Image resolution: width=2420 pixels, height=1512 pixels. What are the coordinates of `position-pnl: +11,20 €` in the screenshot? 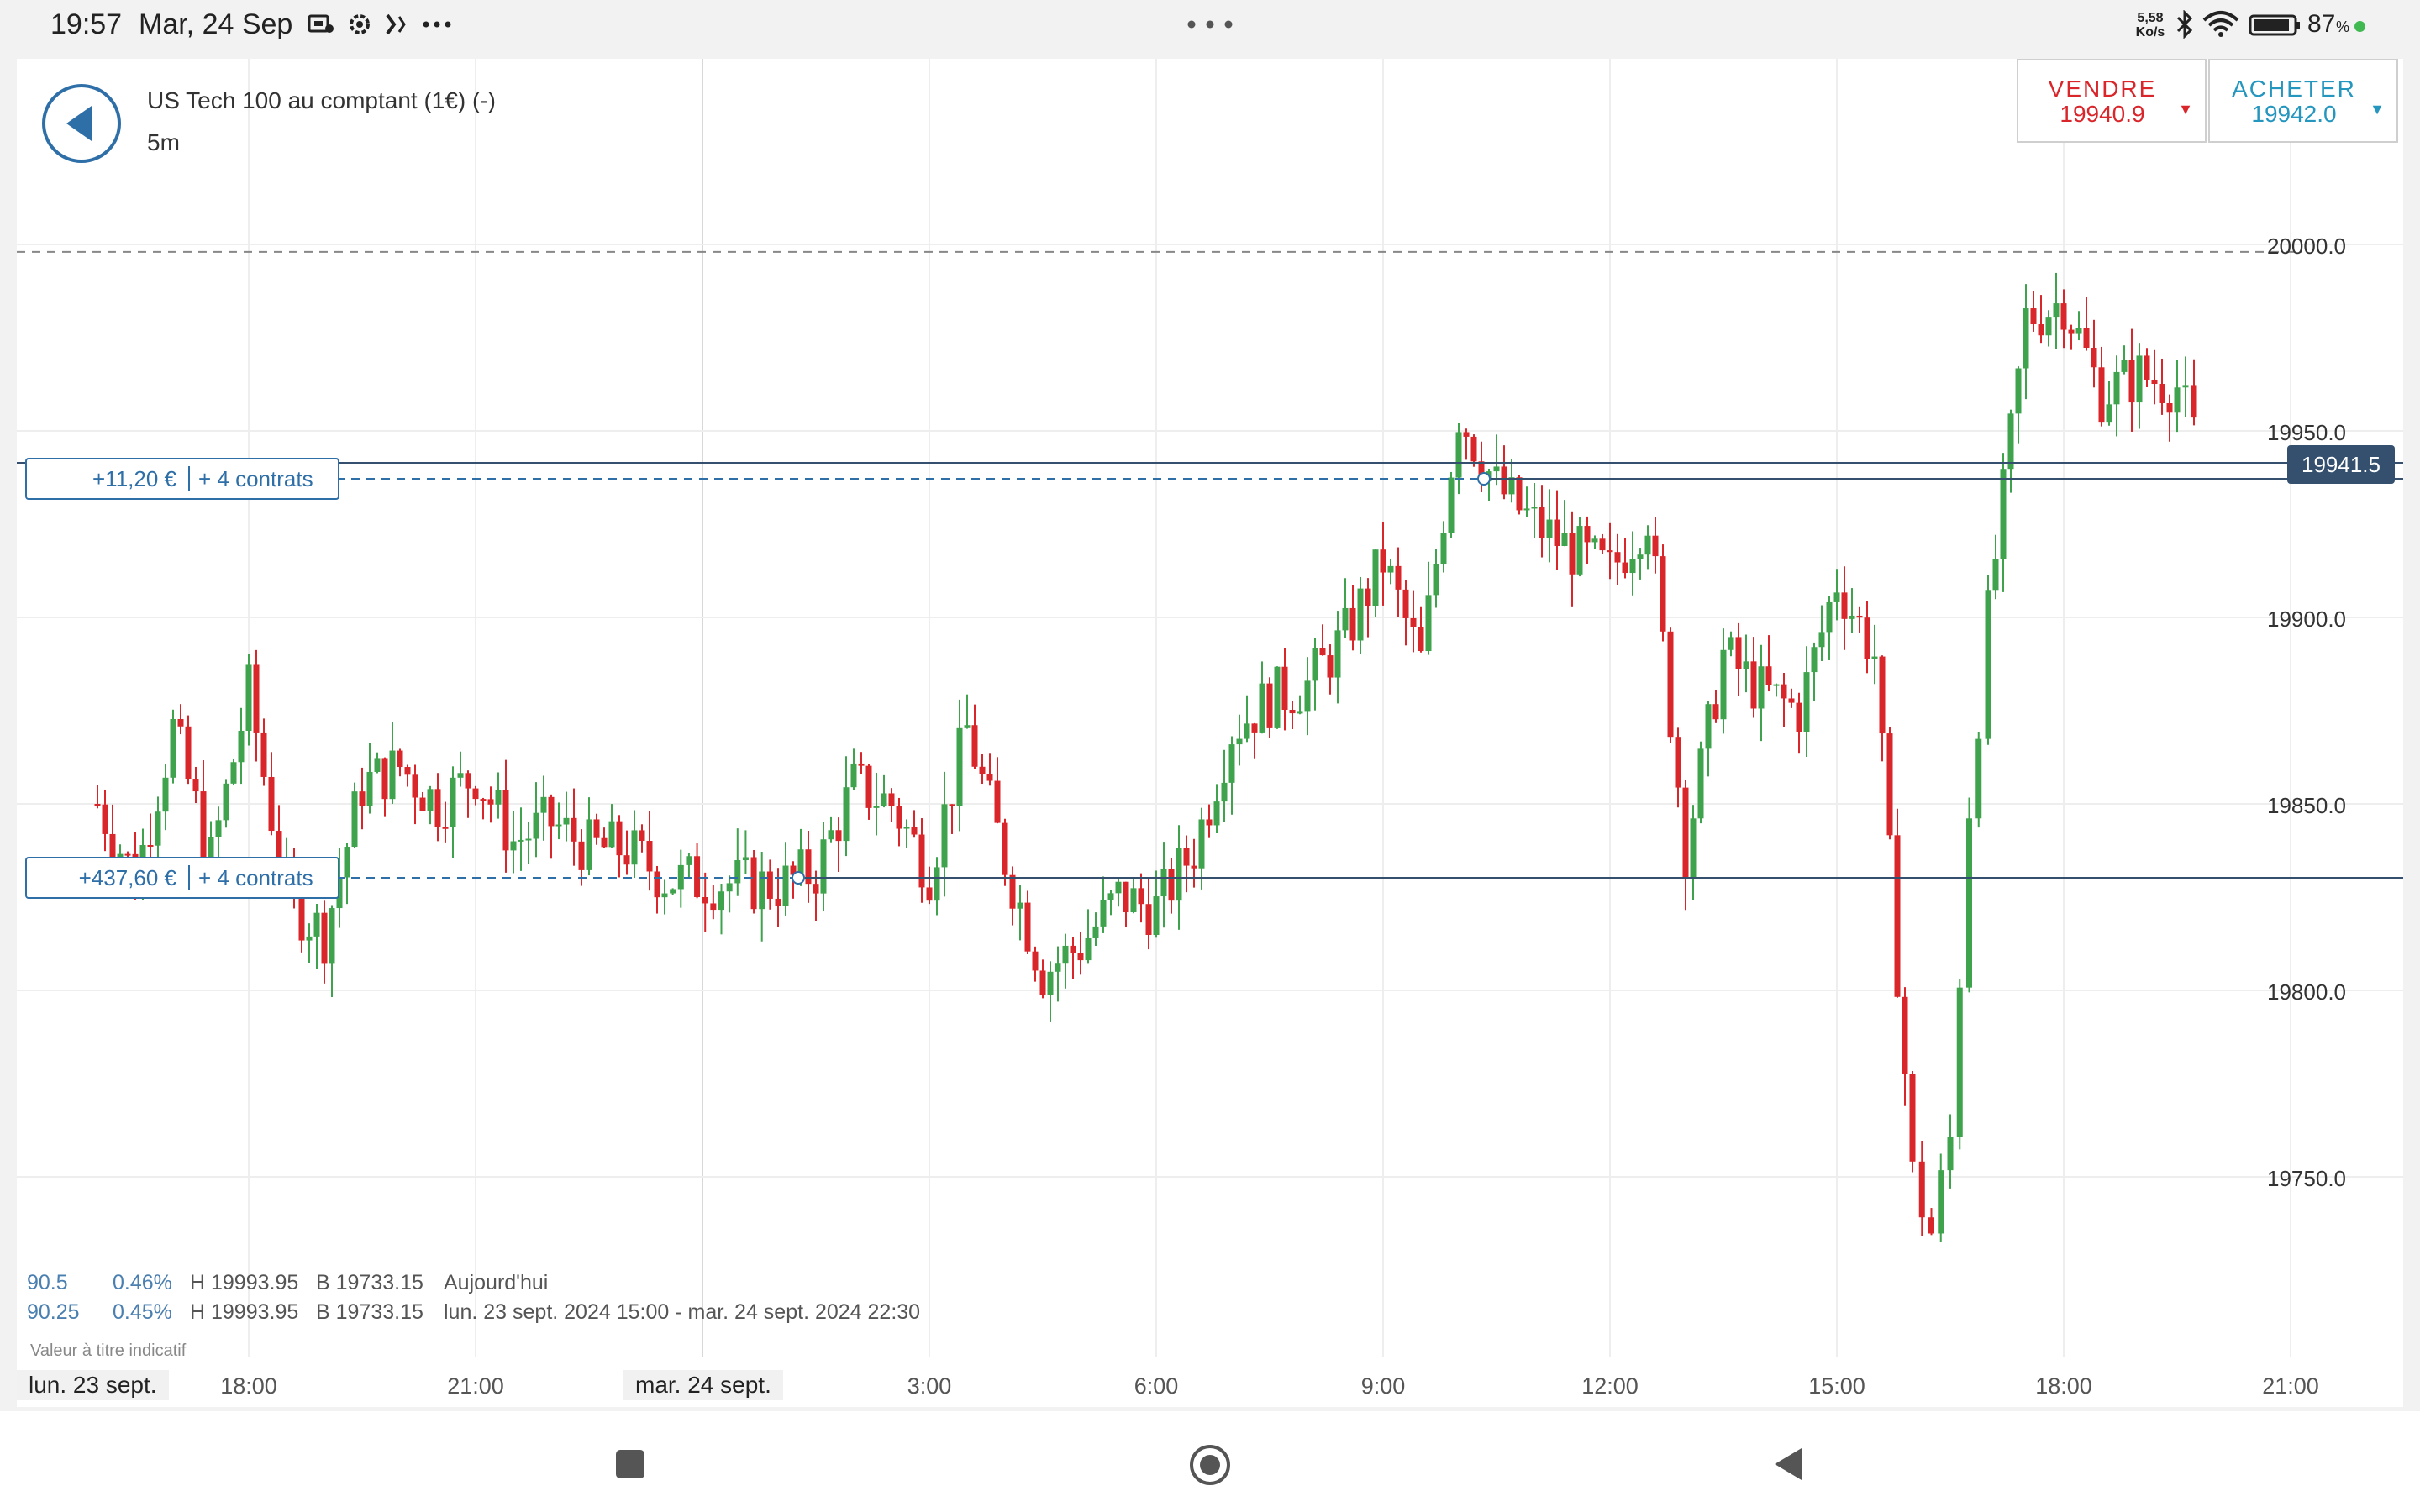 It's located at (134, 478).